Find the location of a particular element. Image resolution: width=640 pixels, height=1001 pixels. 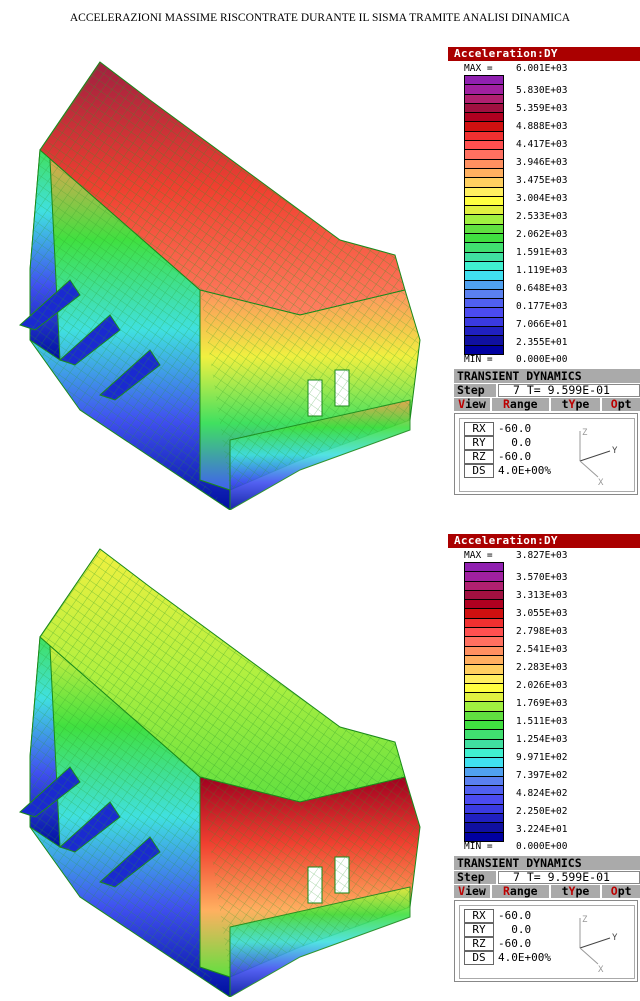

scale-level-label: 9.971E+02 is located at coordinates (542, 757).